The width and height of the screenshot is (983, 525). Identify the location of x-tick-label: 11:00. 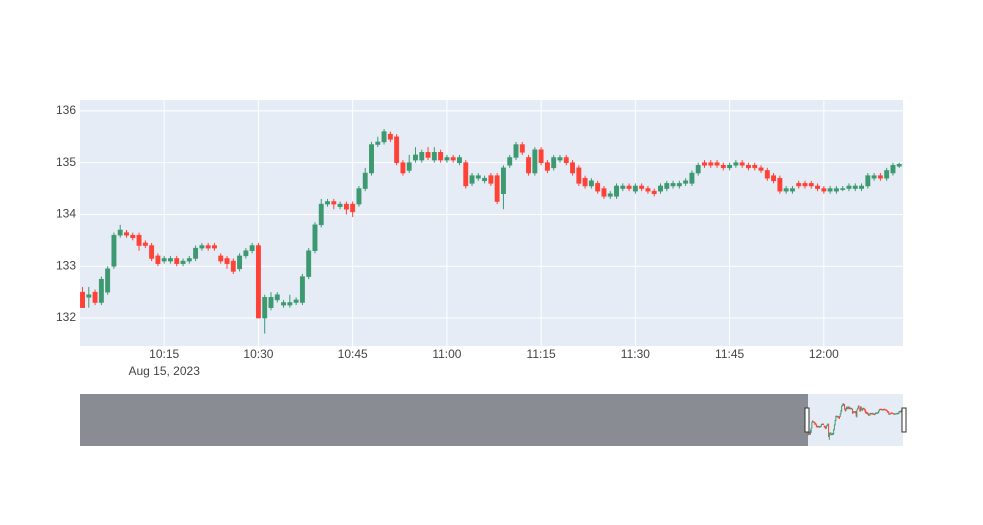
(446, 354).